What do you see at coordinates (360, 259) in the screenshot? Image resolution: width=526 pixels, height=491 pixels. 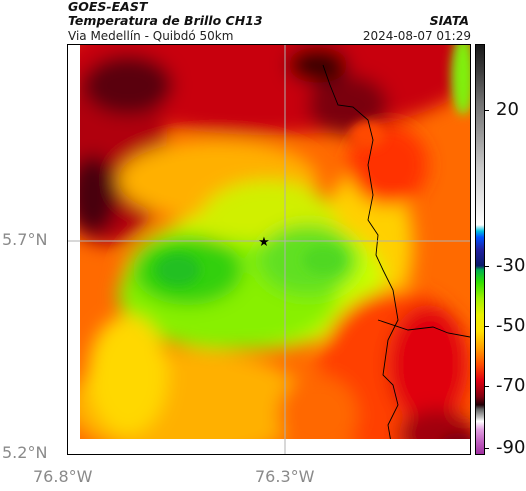 I see `boundary-line` at bounding box center [360, 259].